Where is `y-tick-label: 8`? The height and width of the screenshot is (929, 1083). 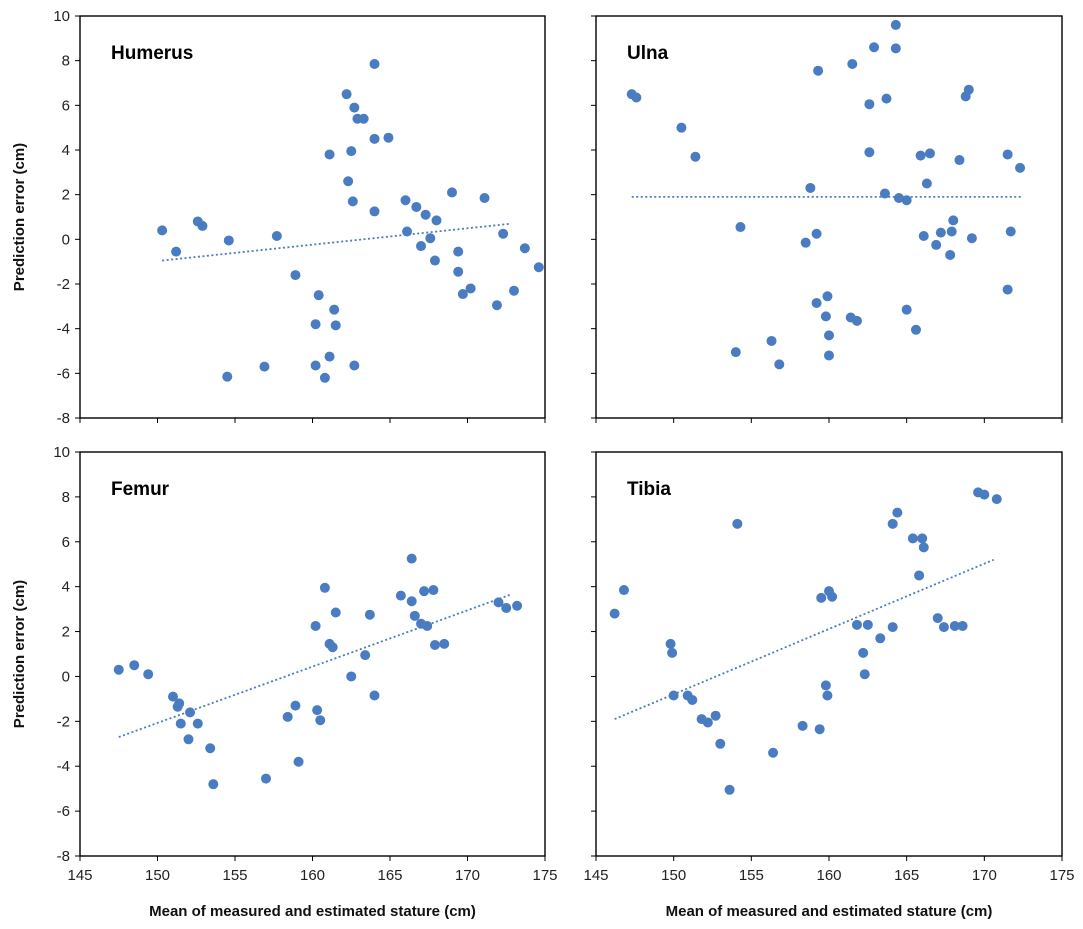
y-tick-label: 8 is located at coordinates (66, 497).